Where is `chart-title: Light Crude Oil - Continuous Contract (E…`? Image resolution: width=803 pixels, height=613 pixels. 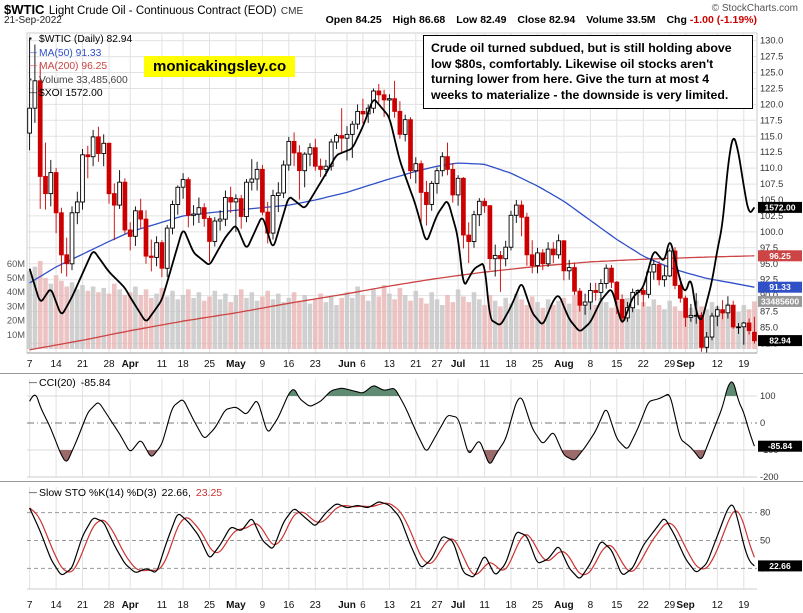 chart-title: Light Crude Oil - Continuous Contract (E… is located at coordinates (162, 11).